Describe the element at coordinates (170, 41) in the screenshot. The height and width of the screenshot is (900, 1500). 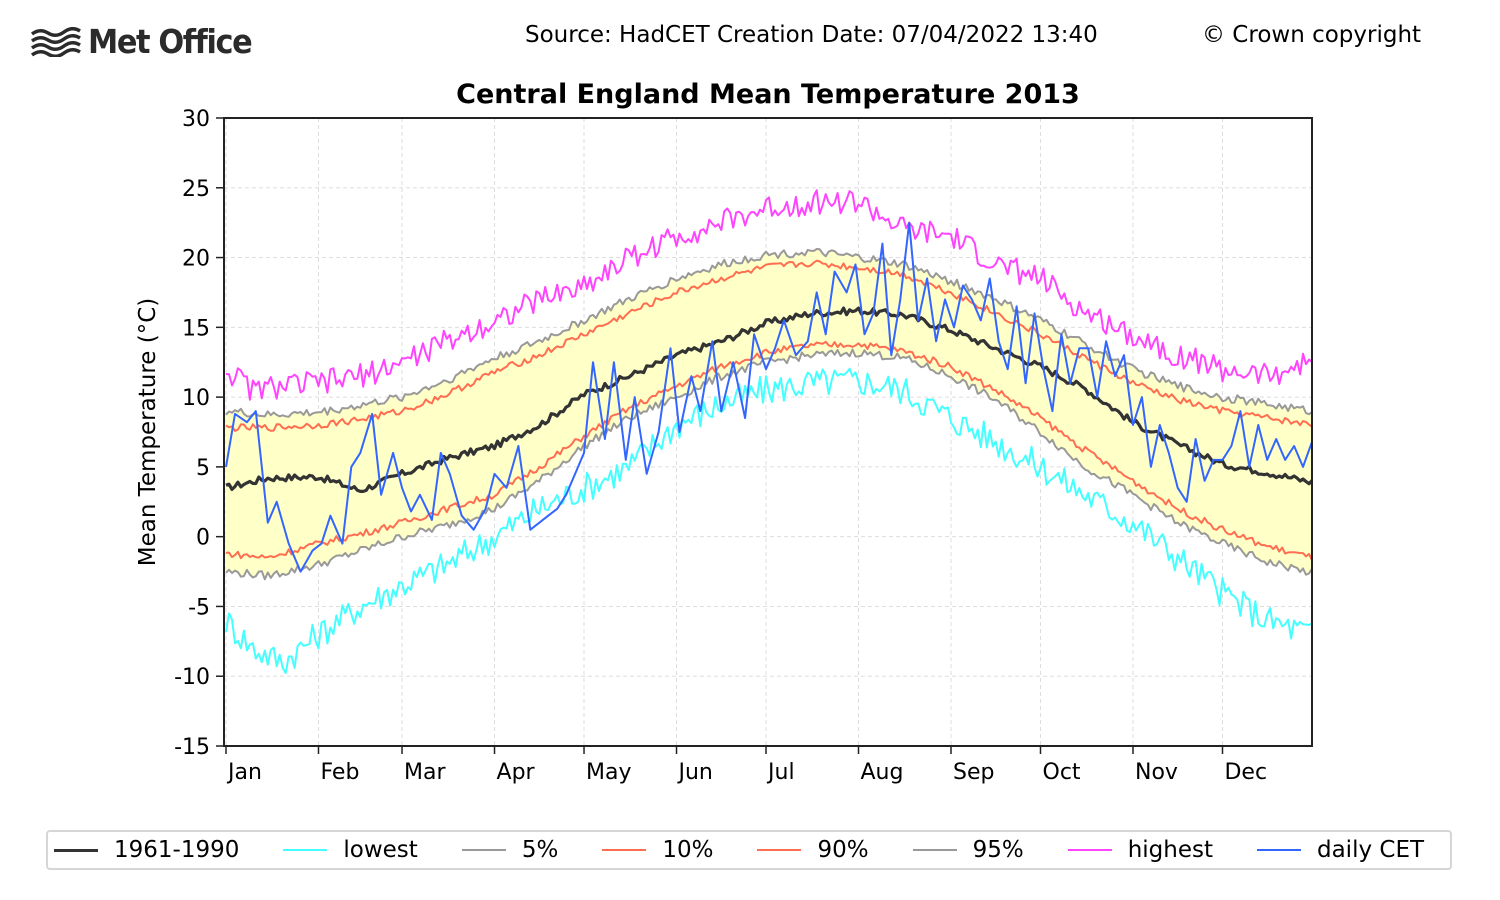
I see `logo-text: Met Office` at that location.